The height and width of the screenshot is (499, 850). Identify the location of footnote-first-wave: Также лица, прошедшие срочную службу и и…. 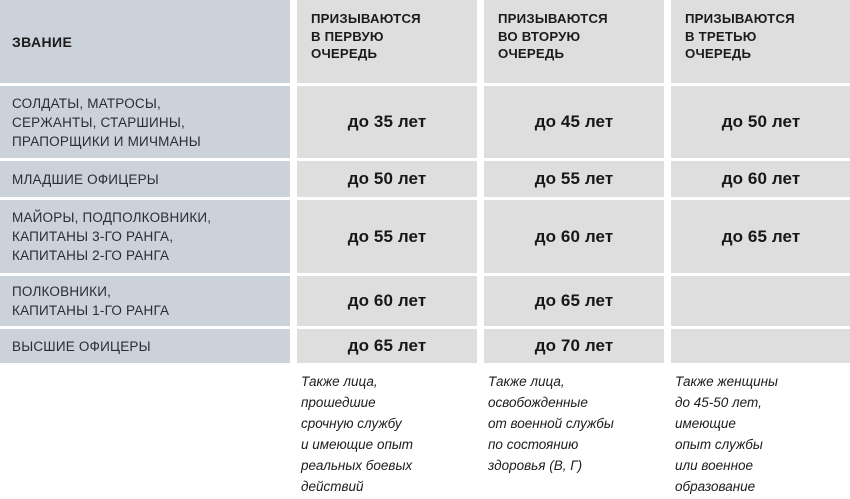
(357, 434).